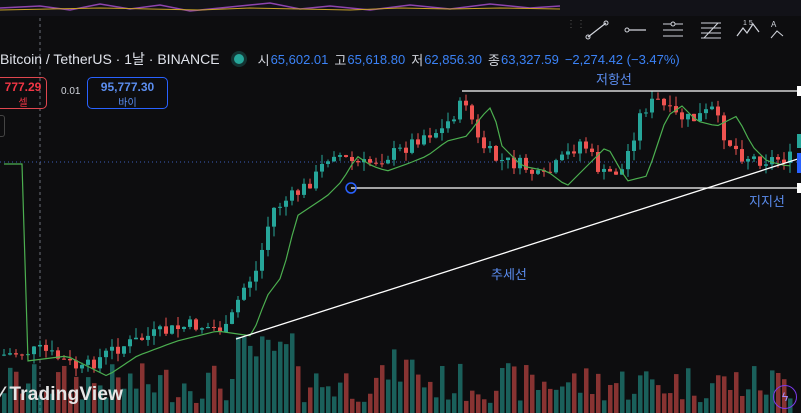  What do you see at coordinates (597, 30) in the screenshot?
I see `trend-line-tool` at bounding box center [597, 30].